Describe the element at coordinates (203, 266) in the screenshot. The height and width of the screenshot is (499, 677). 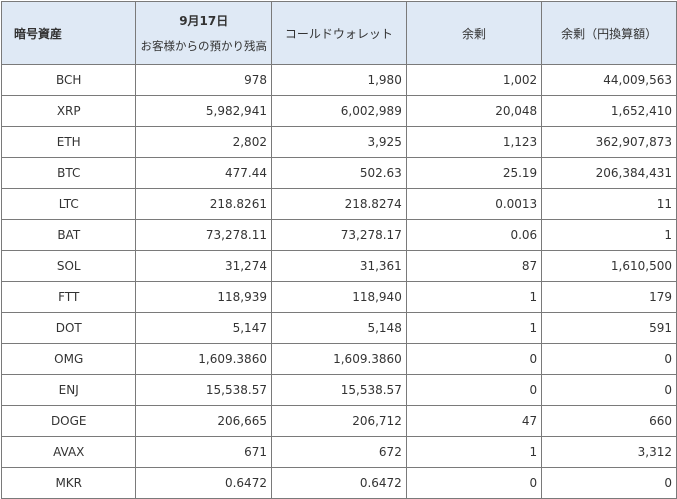
I see `cell-balance: 31,274` at that location.